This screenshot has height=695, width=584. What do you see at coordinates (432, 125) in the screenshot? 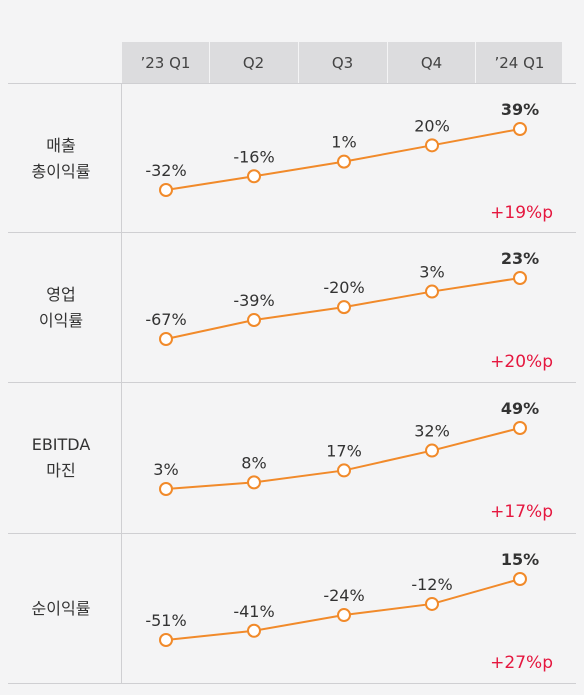
I see `data-label: 20%` at bounding box center [432, 125].